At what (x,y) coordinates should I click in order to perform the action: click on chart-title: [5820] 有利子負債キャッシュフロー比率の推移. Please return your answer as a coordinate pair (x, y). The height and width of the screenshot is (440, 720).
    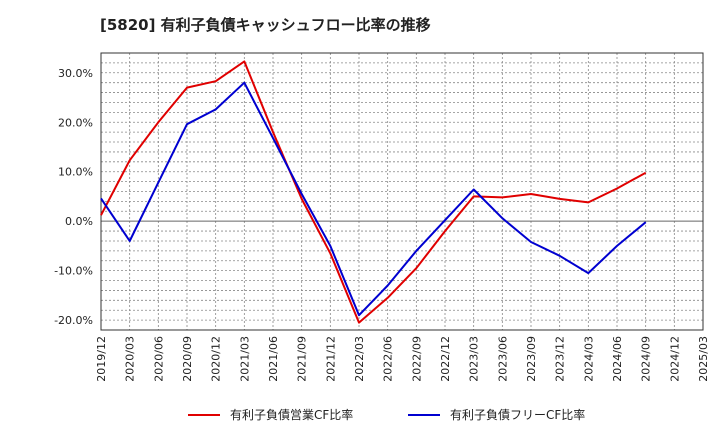
    Looking at the image, I should click on (265, 25).